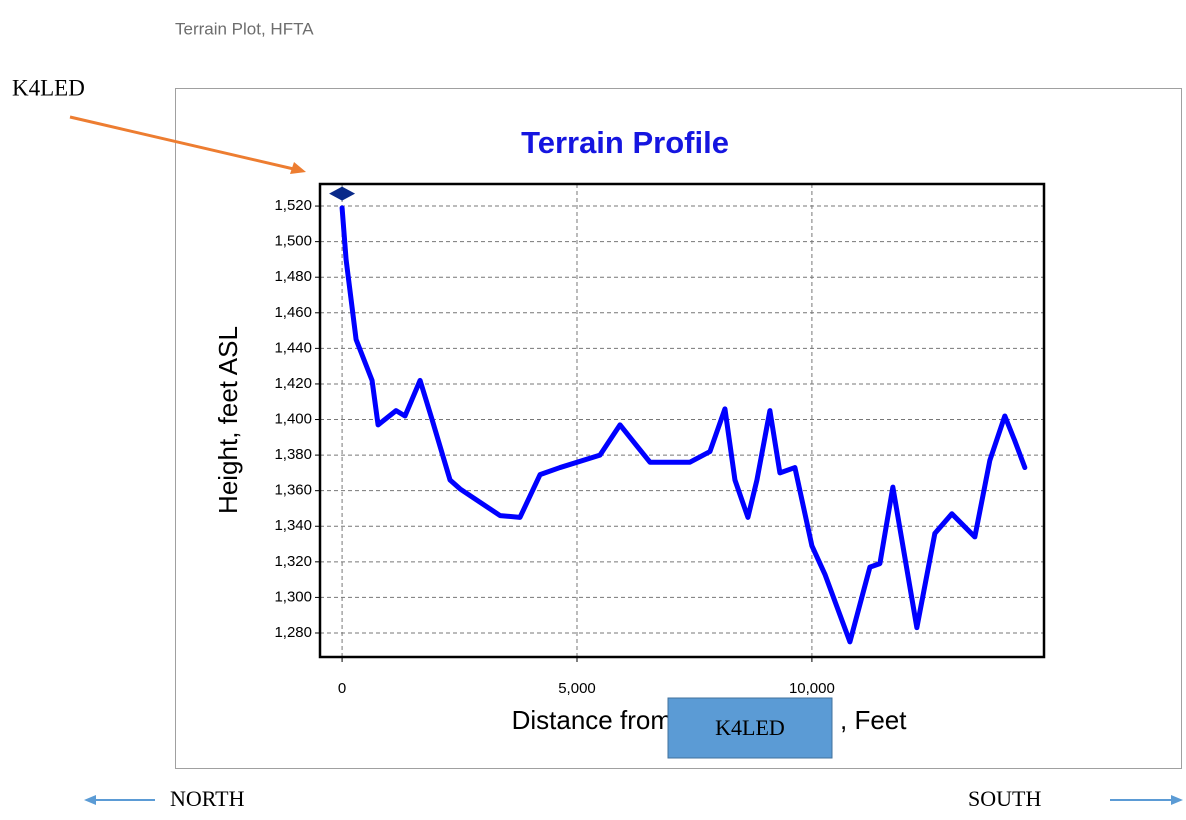 This screenshot has height=820, width=1186. What do you see at coordinates (873, 720) in the screenshot?
I see `x-axis-label-suffix: , Feet` at bounding box center [873, 720].